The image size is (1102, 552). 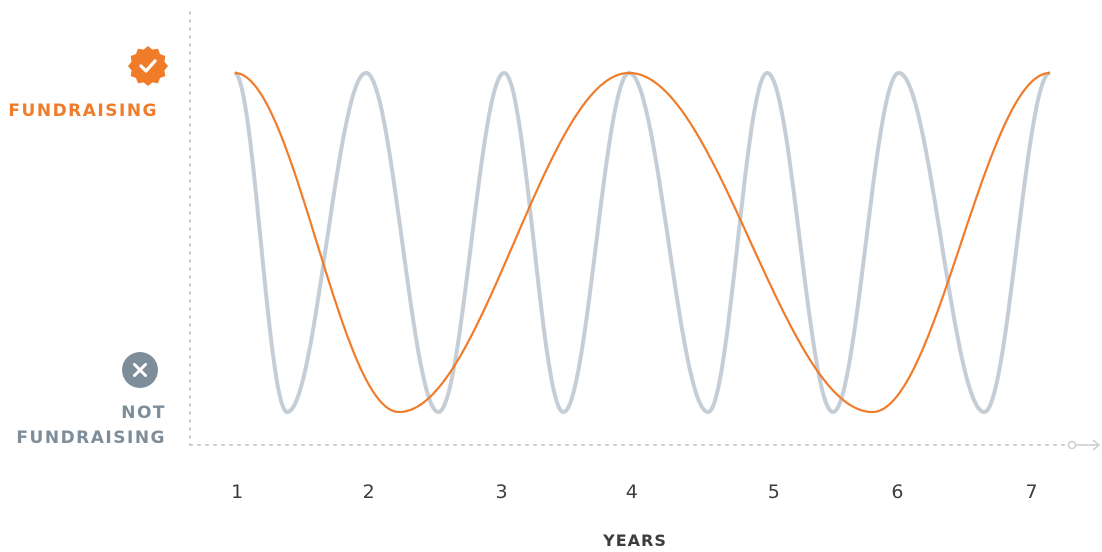 What do you see at coordinates (502, 492) in the screenshot?
I see `x-tick-label: 3` at bounding box center [502, 492].